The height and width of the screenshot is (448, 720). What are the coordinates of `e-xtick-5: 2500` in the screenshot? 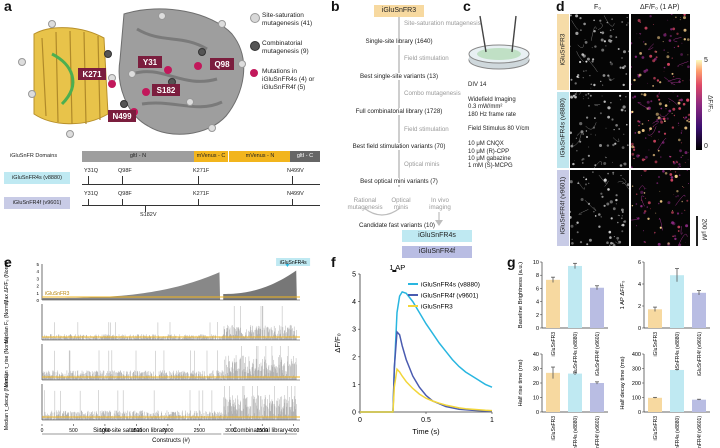 It's located at (199, 431).